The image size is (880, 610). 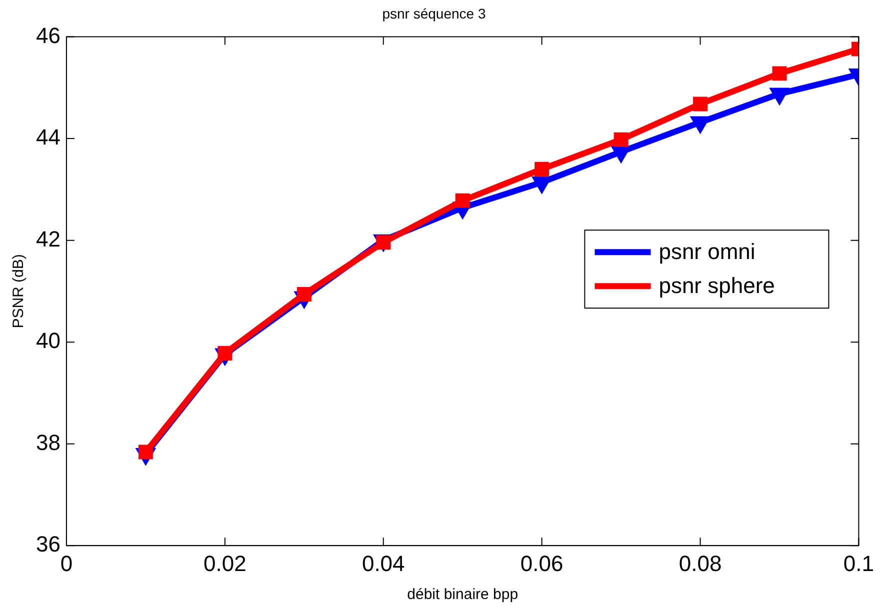 I want to click on y-tick-label: 36, so click(x=48, y=544).